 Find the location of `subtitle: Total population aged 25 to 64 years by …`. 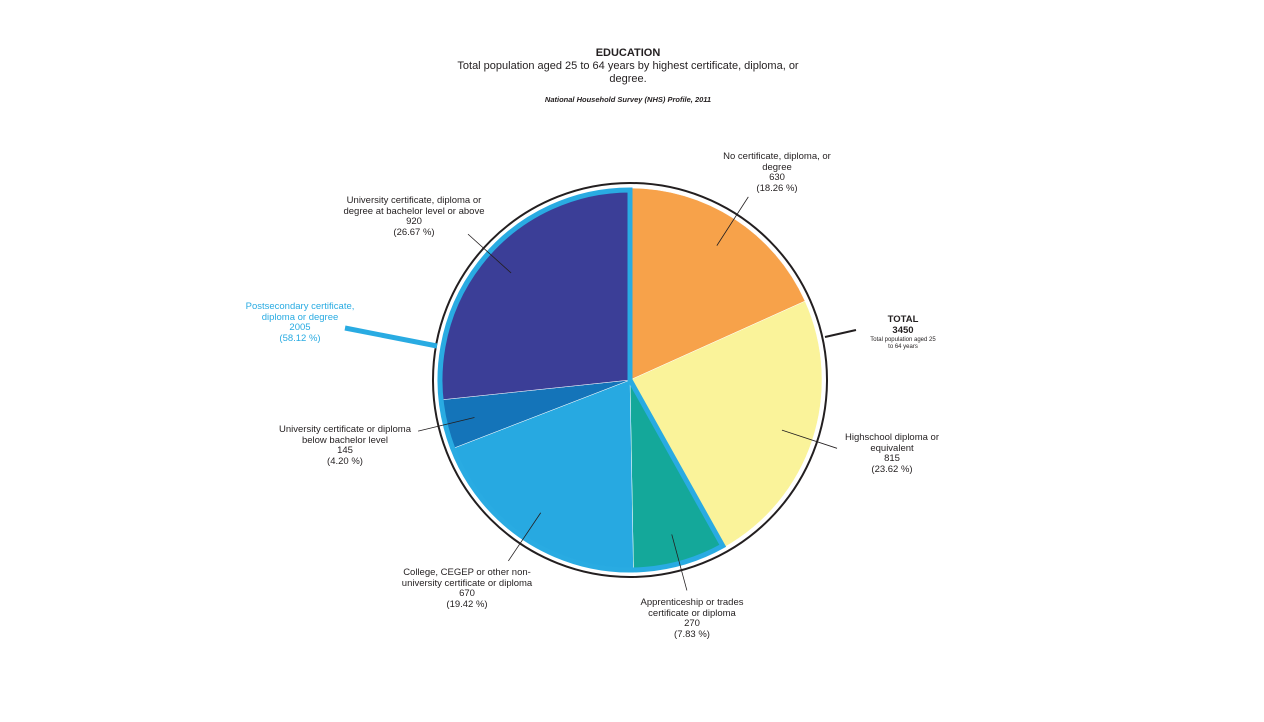

subtitle: Total population aged 25 to 64 years by … is located at coordinates (628, 72).